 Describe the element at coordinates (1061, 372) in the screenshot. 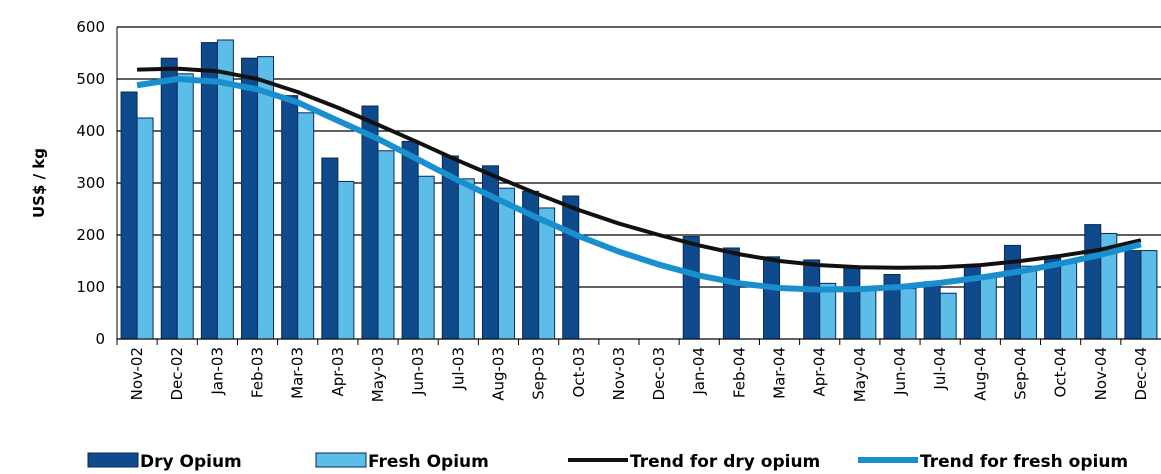

I see `x-tick-label: Oct-04` at that location.